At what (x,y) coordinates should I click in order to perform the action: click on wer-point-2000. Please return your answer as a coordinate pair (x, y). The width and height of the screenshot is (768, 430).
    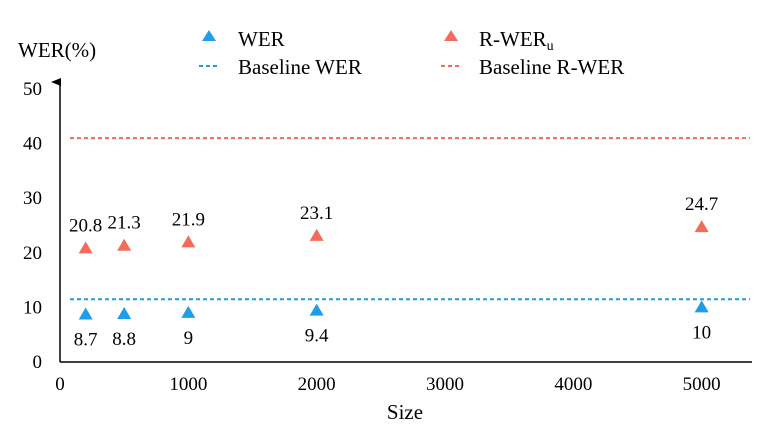
    Looking at the image, I should click on (316, 309).